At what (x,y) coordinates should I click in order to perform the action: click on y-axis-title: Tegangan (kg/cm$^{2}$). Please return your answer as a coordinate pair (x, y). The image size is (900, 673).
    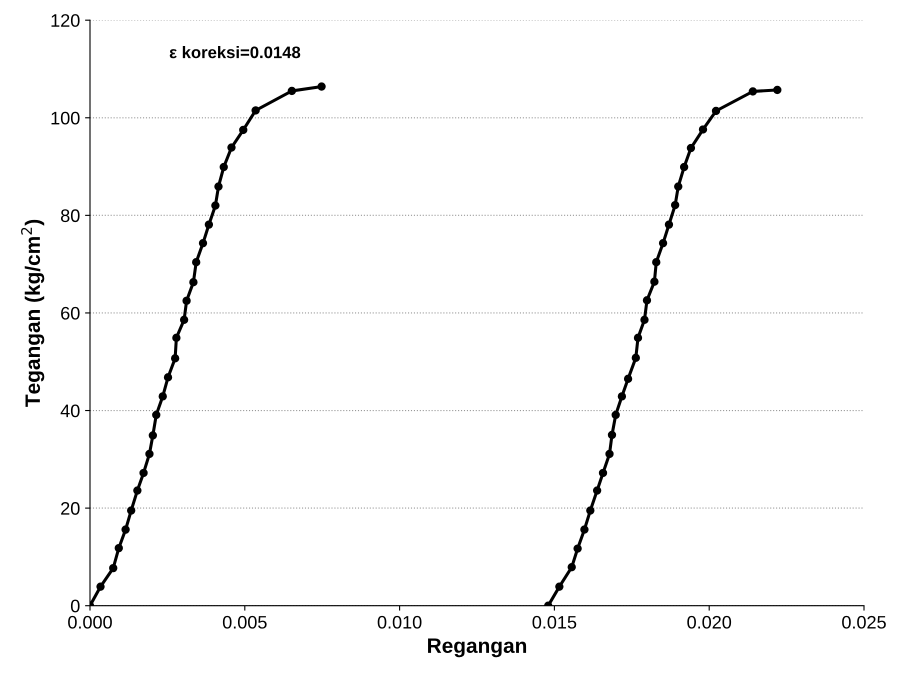
    Looking at the image, I should click on (32, 313).